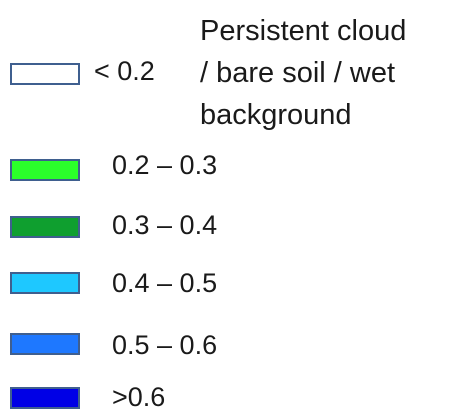  What do you see at coordinates (165, 345) in the screenshot?
I see `legend-label-0-5-0-6: 0.5 – 0.6` at bounding box center [165, 345].